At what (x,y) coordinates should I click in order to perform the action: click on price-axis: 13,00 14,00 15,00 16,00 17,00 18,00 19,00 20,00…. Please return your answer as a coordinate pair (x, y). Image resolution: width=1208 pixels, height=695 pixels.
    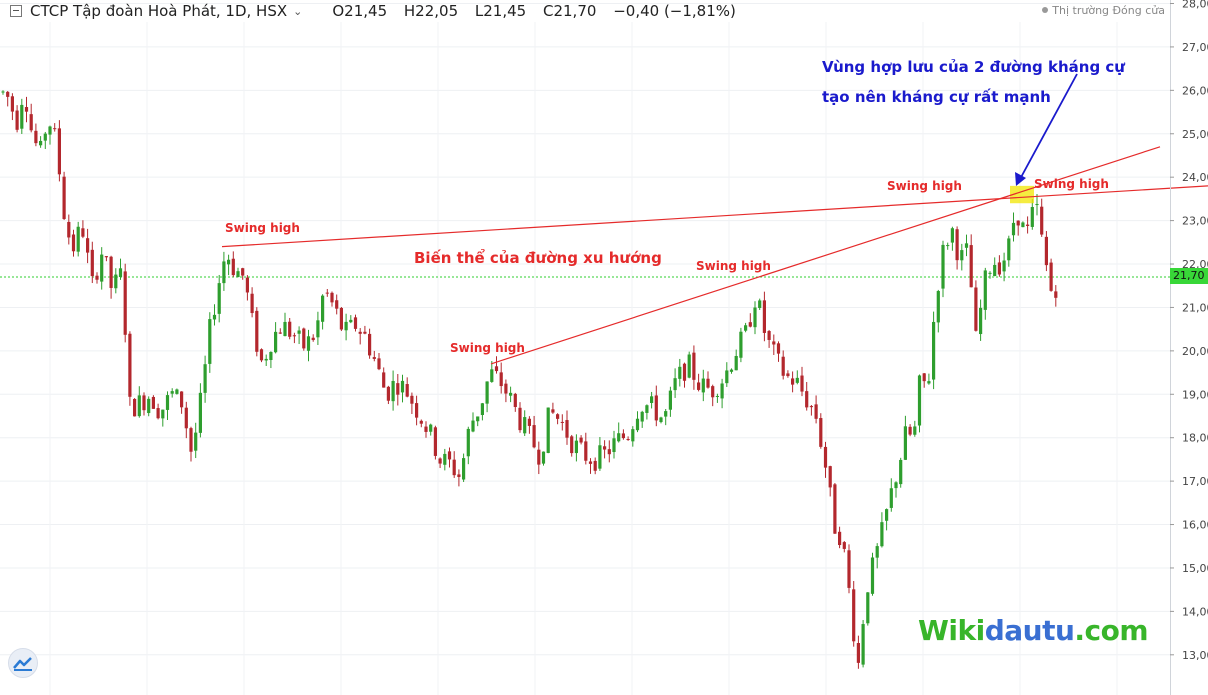
    Looking at the image, I should click on (1189, 347).